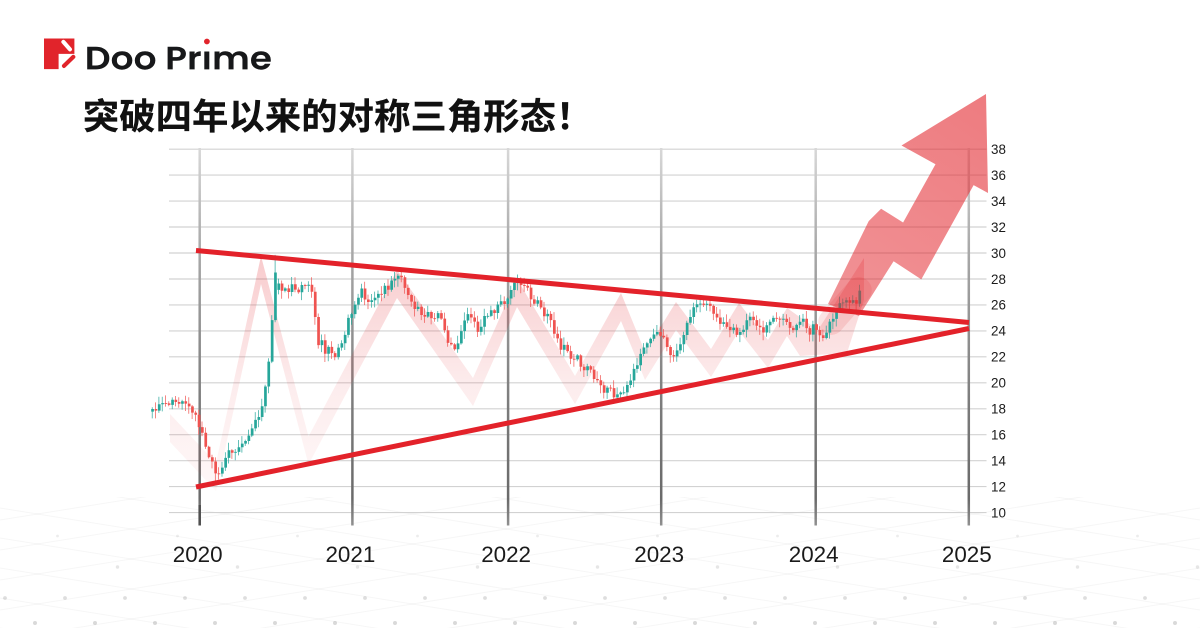 This screenshot has width=1200, height=628. I want to click on svg-text: 2025, so click(967, 554).